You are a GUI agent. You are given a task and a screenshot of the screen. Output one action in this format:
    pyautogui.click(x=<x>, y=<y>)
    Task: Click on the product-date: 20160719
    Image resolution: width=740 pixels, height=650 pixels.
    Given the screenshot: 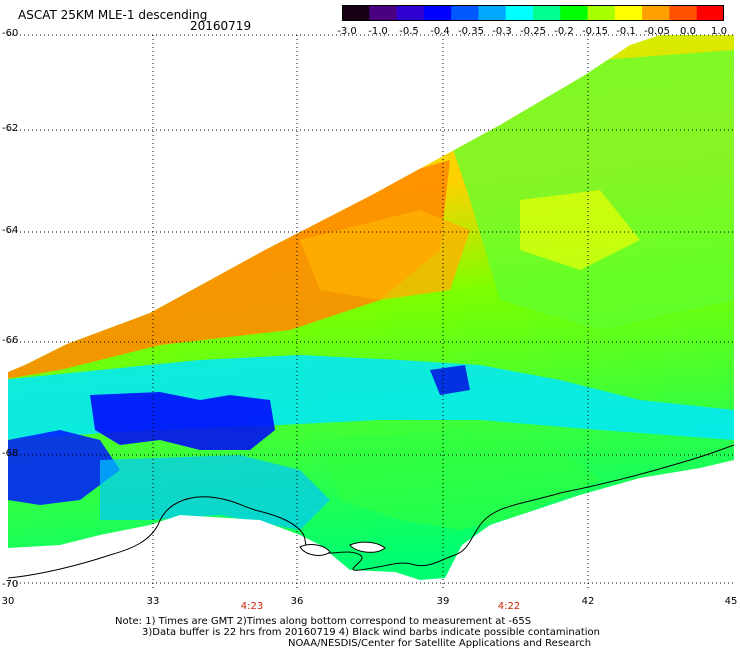 What is the action you would take?
    pyautogui.click(x=221, y=26)
    